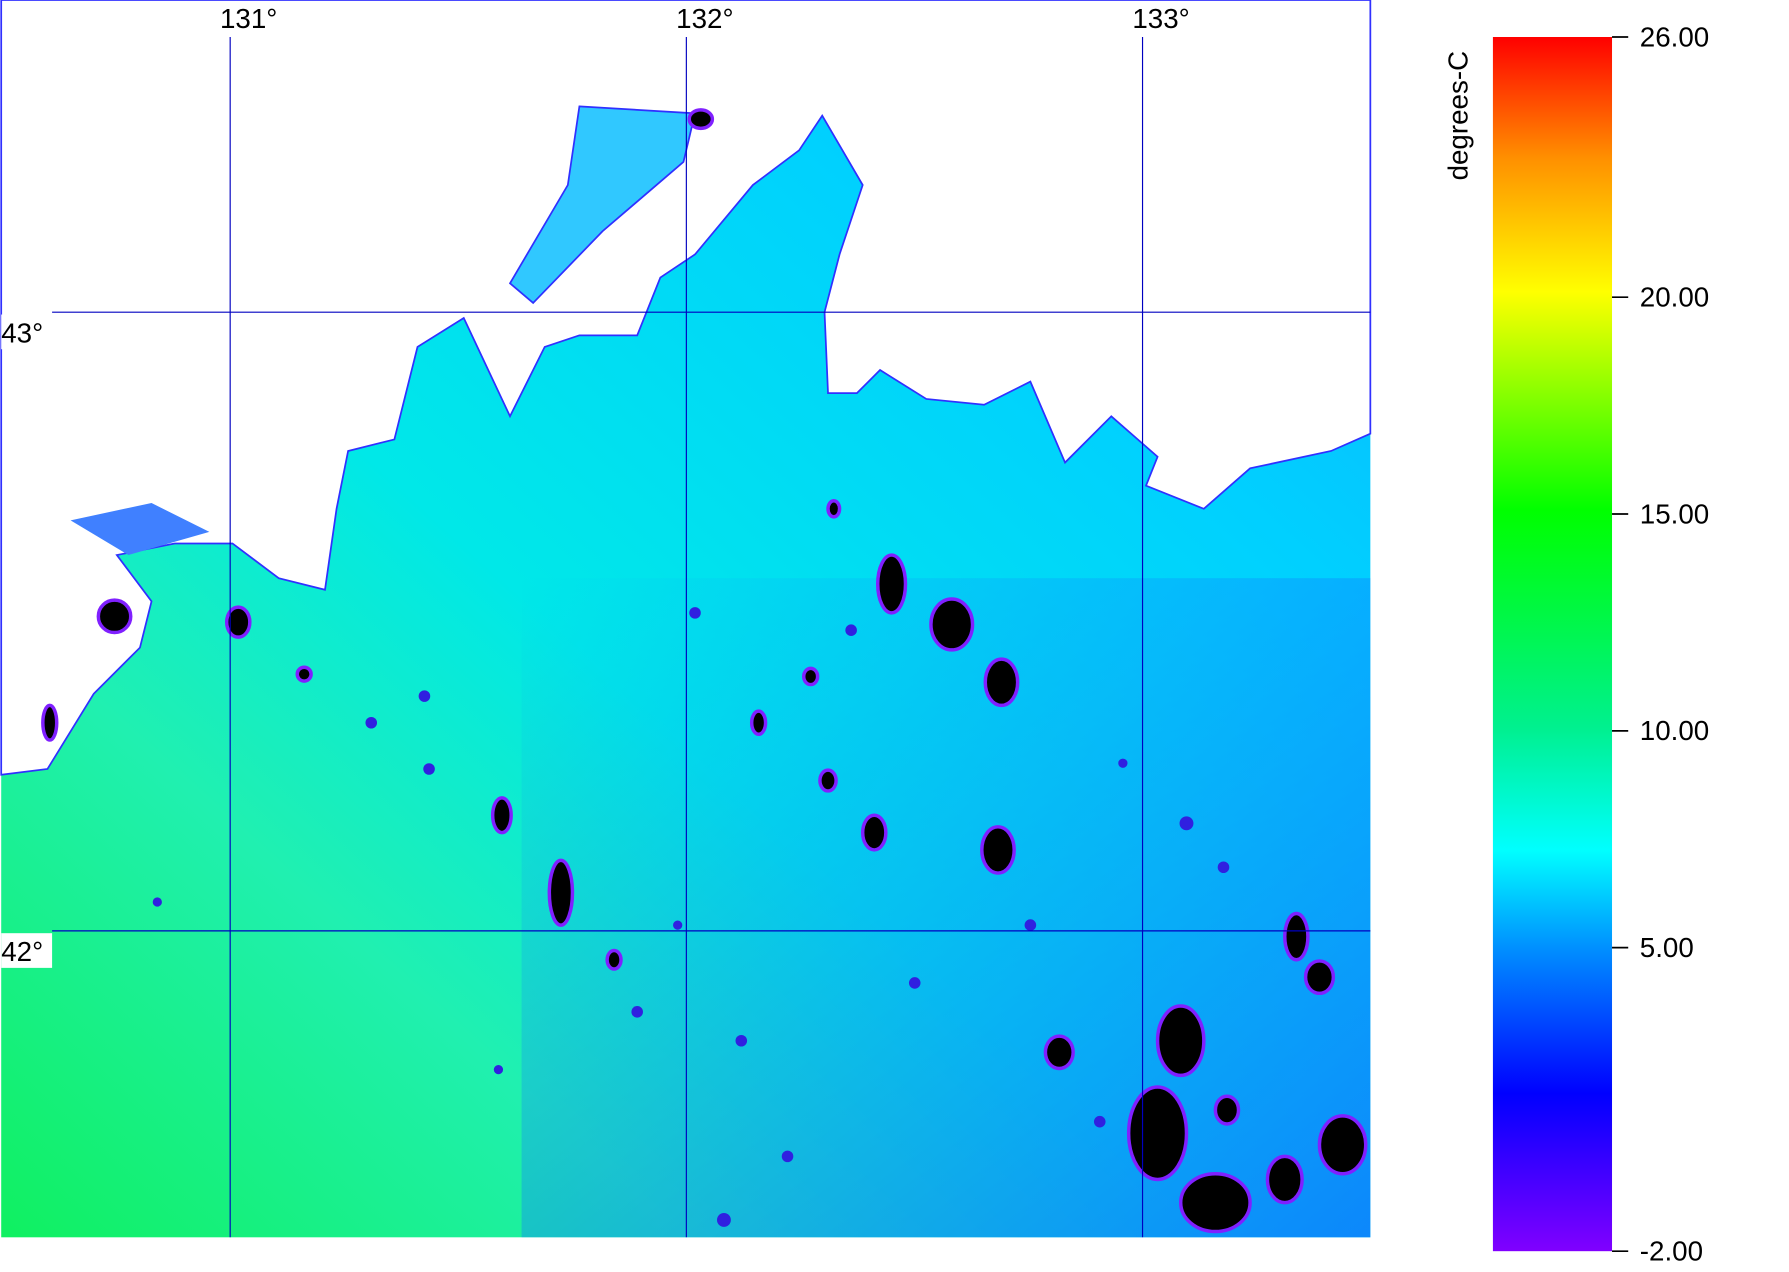 This screenshot has height=1272, width=1789. What do you see at coordinates (1674, 36) in the screenshot?
I see `colorbar-tick-label: 26.00` at bounding box center [1674, 36].